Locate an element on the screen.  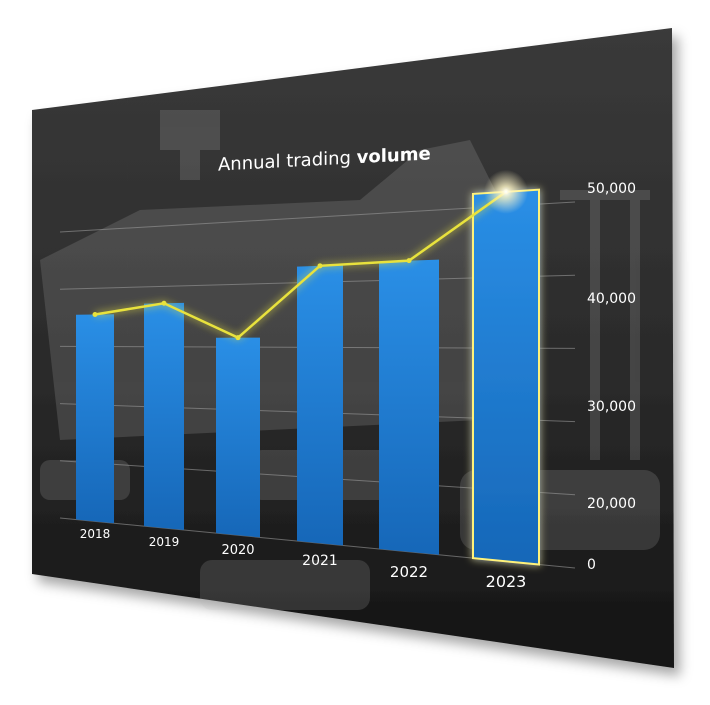
chart-title-emphasis: volume is located at coordinates (394, 155).